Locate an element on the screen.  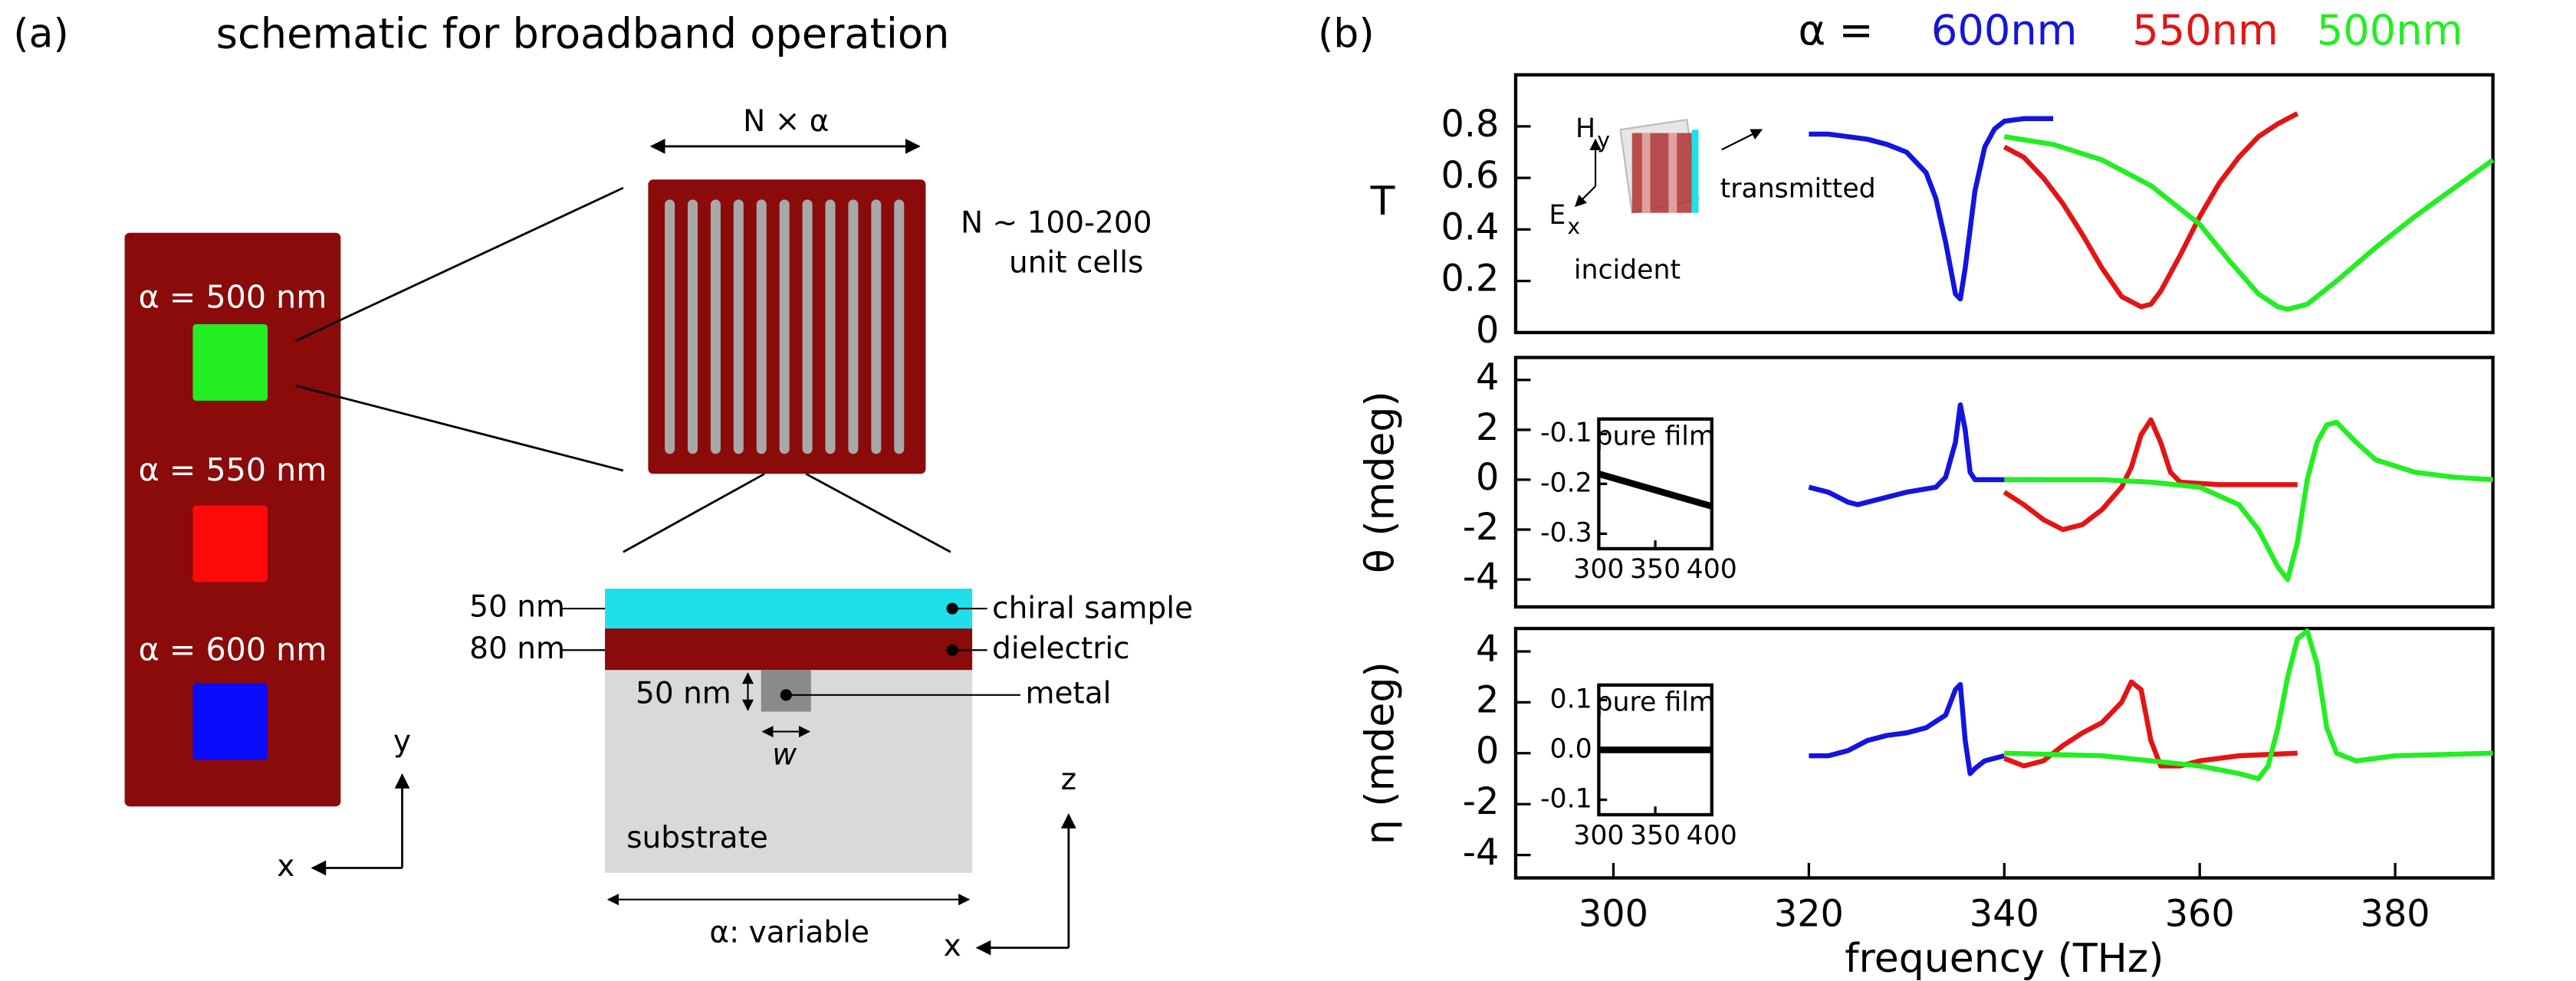
axis-label: y is located at coordinates (402, 741).